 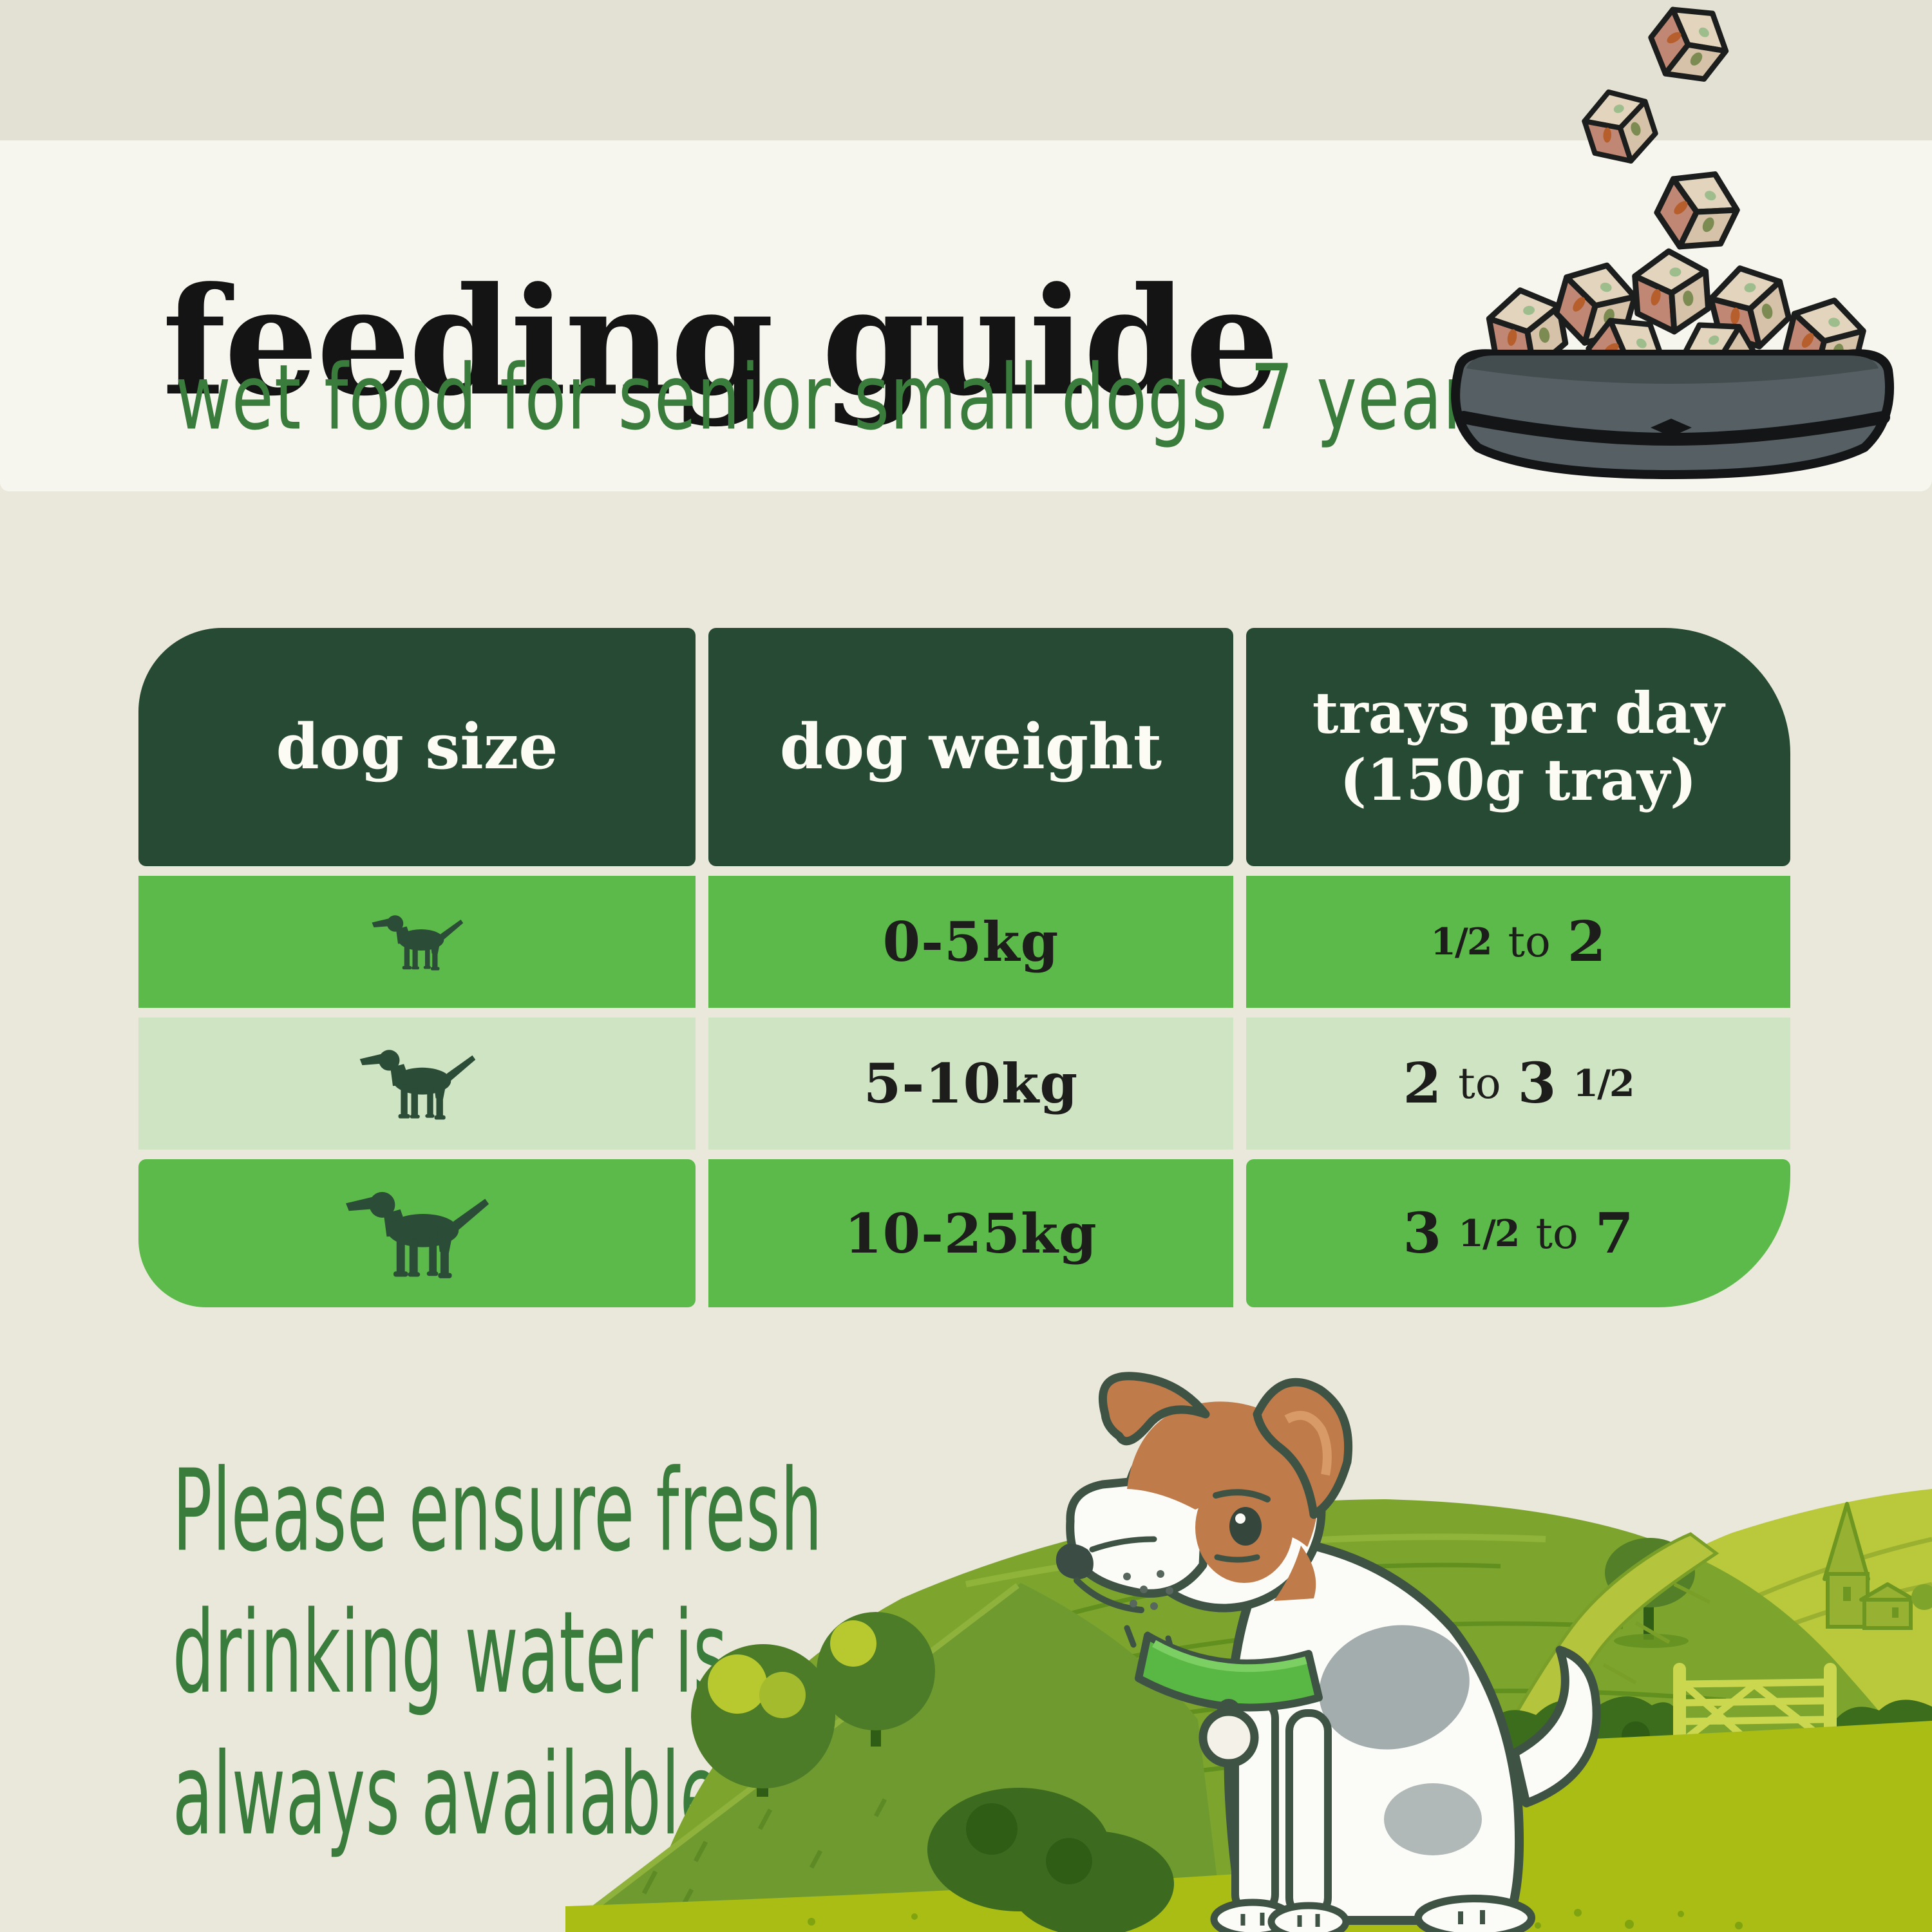 What do you see at coordinates (1518, 780) in the screenshot?
I see `trays-header-line2: (150g tray)` at bounding box center [1518, 780].